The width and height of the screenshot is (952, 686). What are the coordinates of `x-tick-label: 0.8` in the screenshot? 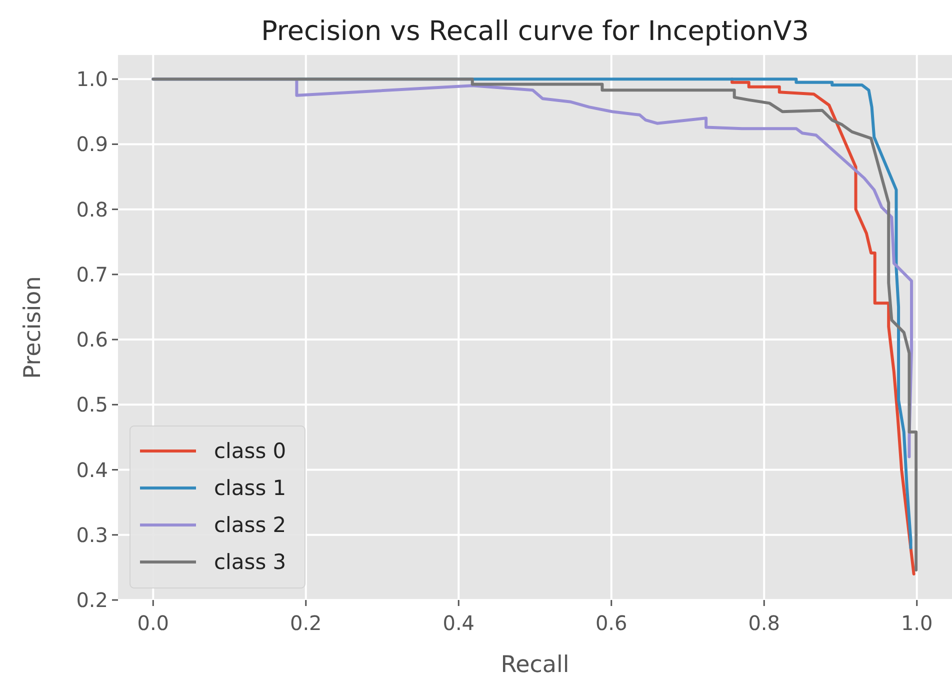 It's located at (764, 623).